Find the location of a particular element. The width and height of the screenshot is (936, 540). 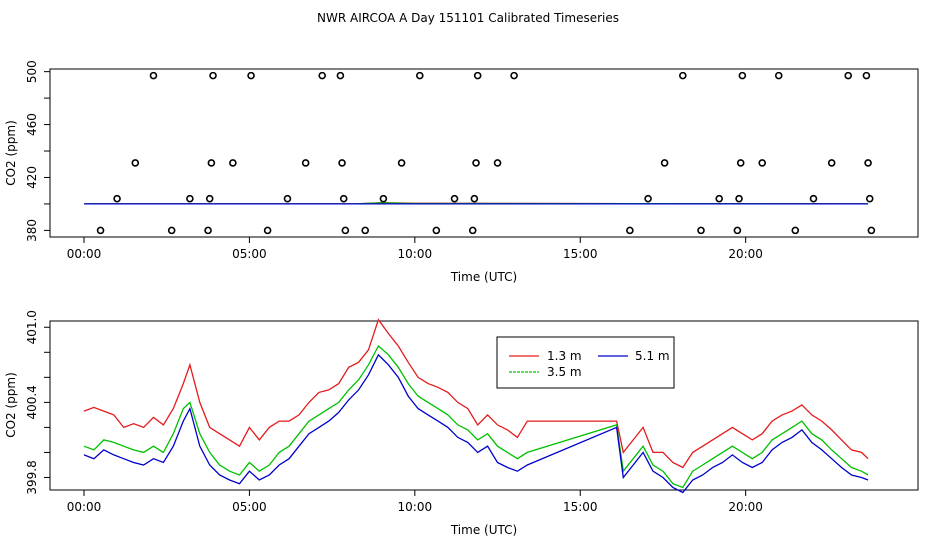

legend-label-3-5m: 3.5 m is located at coordinates (564, 372).